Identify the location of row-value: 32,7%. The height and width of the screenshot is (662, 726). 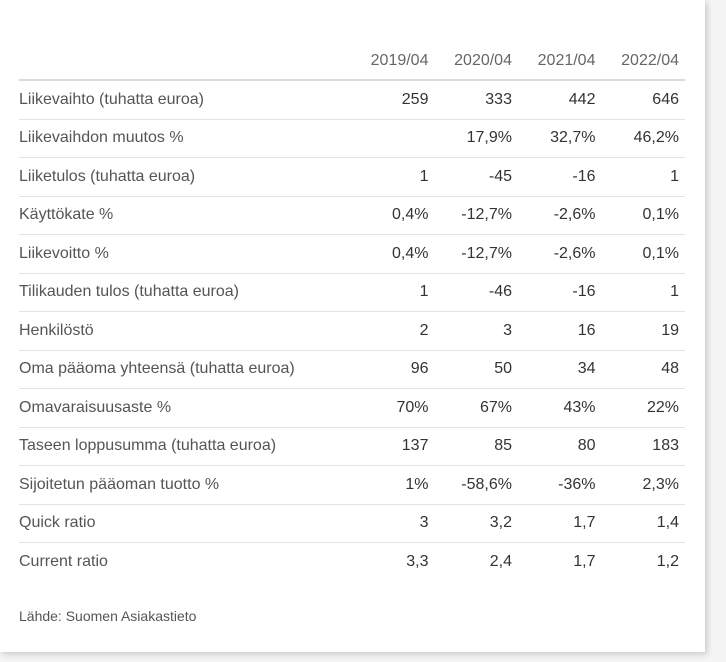
(559, 138).